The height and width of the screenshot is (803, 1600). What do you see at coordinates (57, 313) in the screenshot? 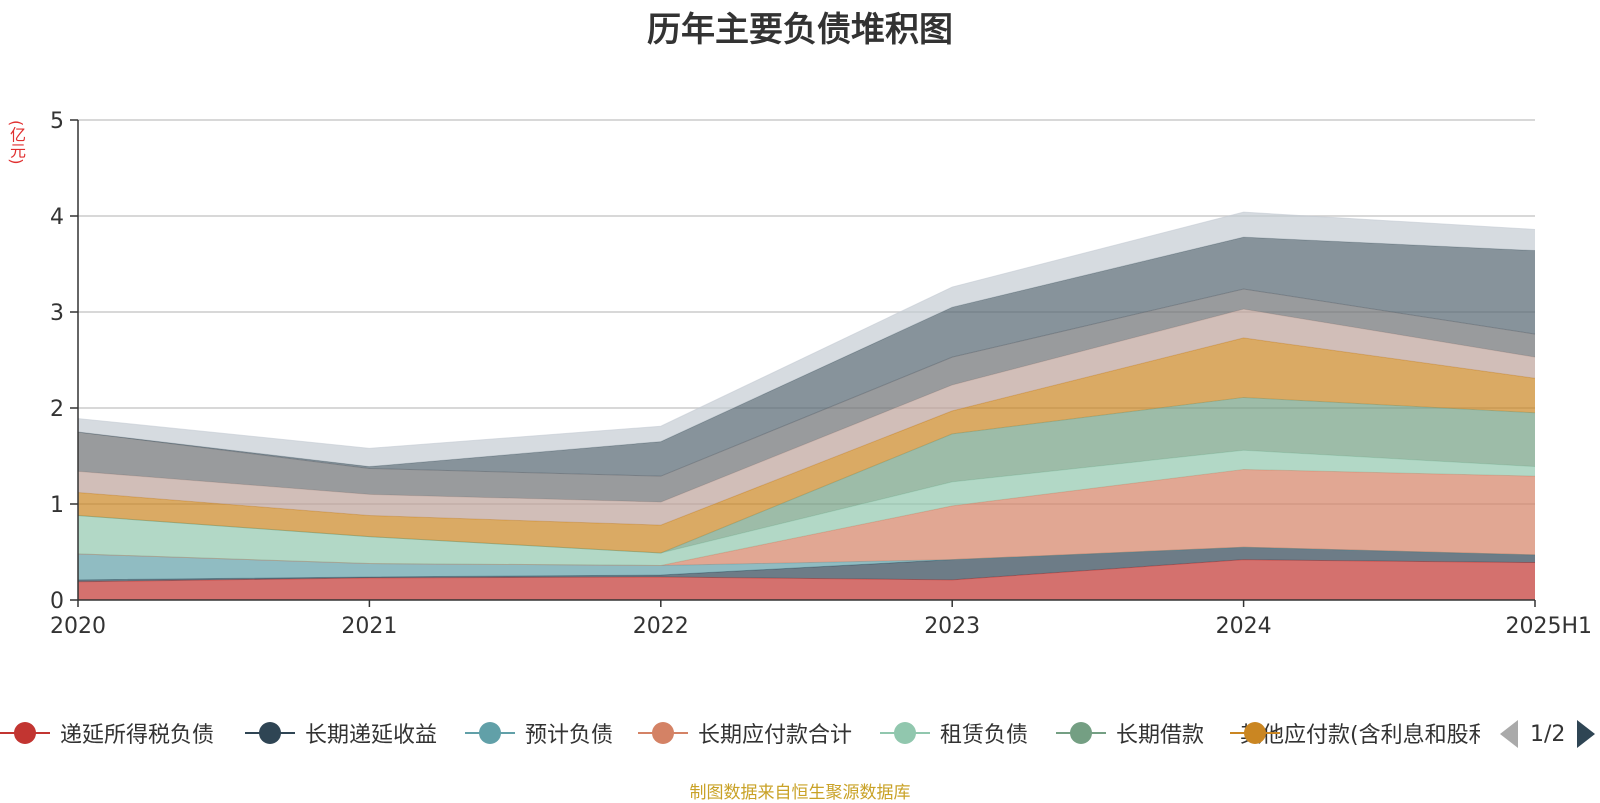
I see `y-tick-label: 3` at bounding box center [57, 313].